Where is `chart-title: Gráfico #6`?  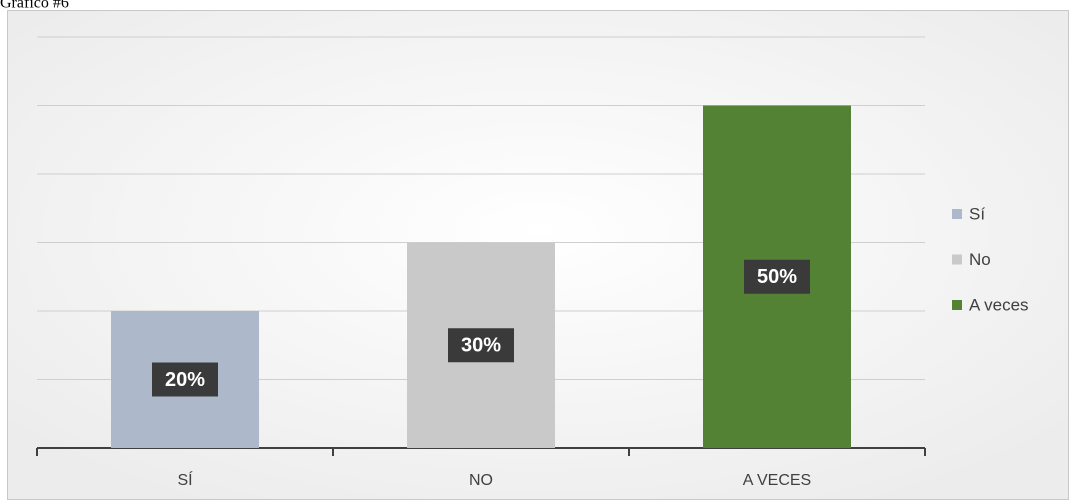
chart-title: Gráfico #6 is located at coordinates (34, 6).